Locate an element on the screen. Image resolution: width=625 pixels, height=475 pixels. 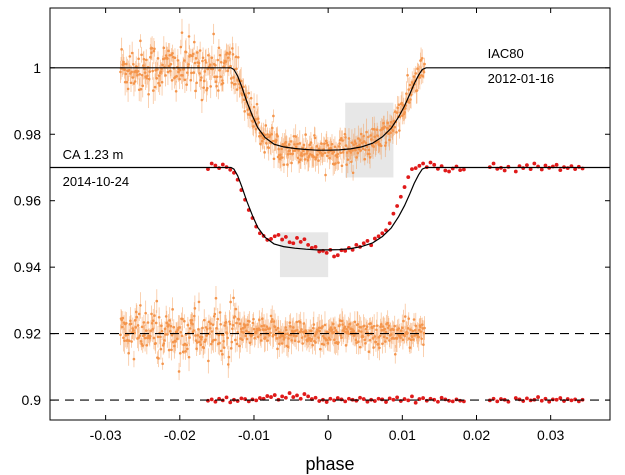
annotation-label: CA 1.23 m is located at coordinates (93, 154).